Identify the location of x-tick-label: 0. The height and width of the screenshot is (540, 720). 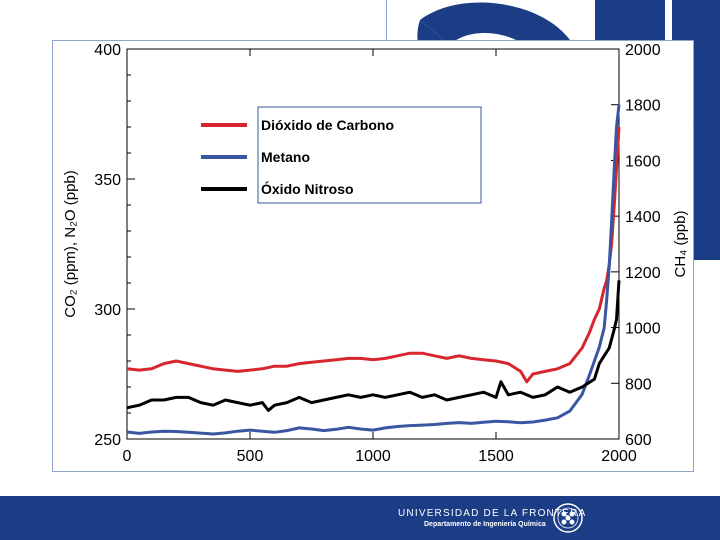
(127, 456).